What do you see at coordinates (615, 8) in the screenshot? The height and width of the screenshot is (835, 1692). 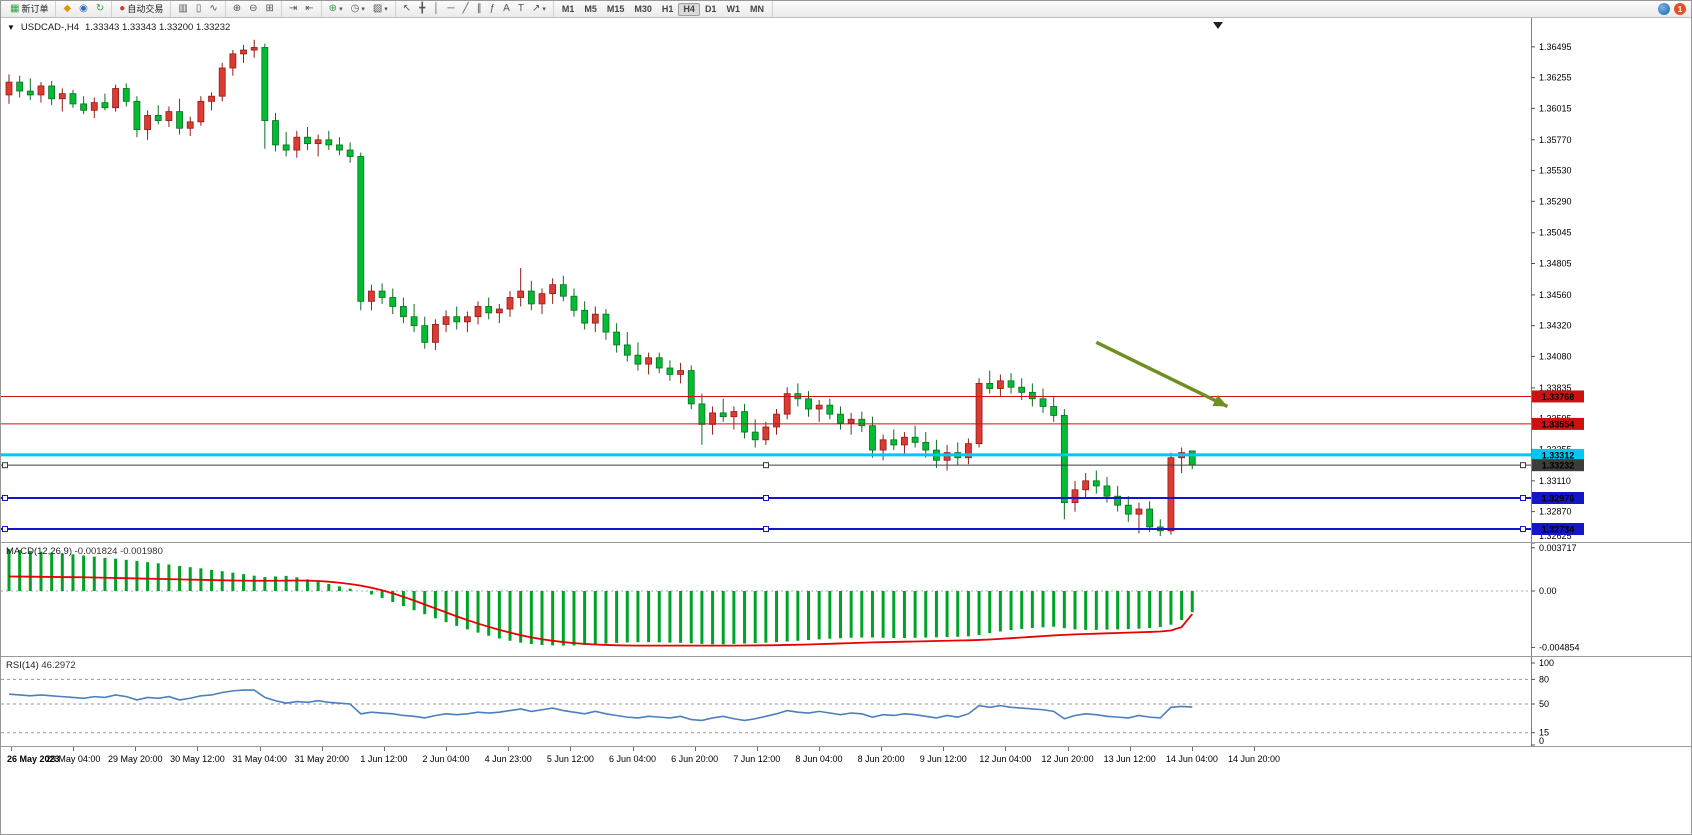 I see `timeframe-m15-button: M15` at bounding box center [615, 8].